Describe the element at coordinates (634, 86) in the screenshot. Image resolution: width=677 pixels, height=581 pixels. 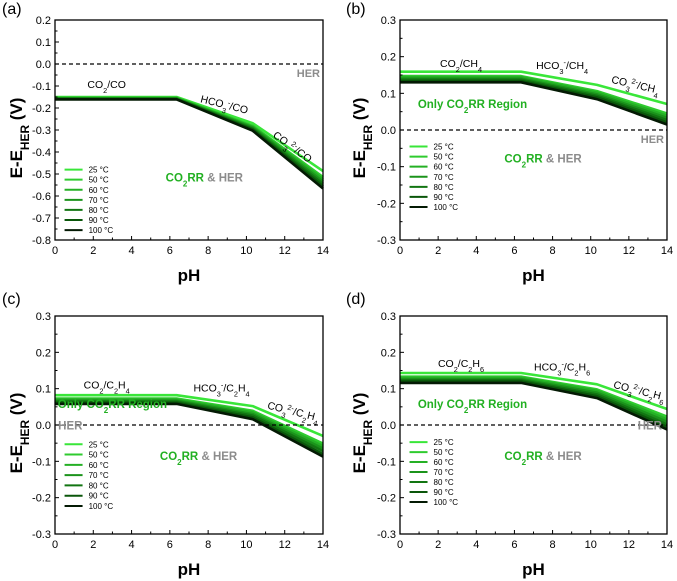
I see `species-annotation: CO32-/CH4` at that location.